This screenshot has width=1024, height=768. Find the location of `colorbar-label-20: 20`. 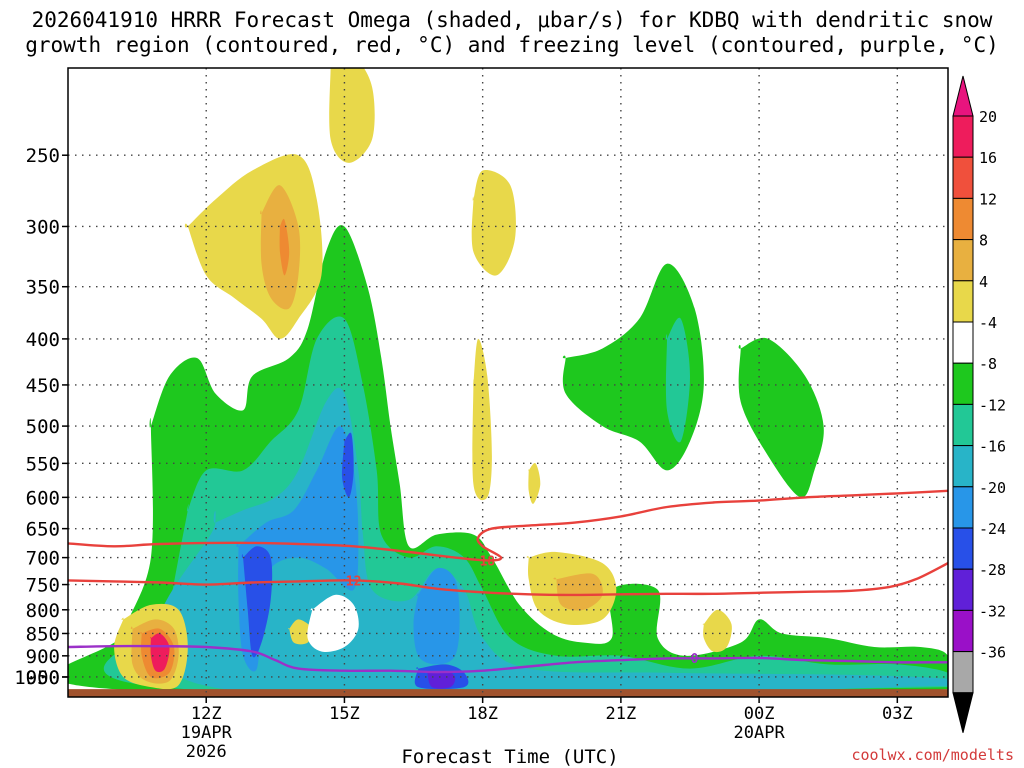

colorbar-label-20: 20 is located at coordinates (988, 117).